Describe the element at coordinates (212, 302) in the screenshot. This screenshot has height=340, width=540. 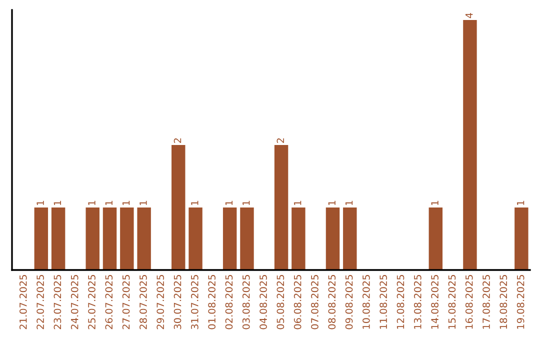
I see `x-tick-label: 01.08.2025` at that location.